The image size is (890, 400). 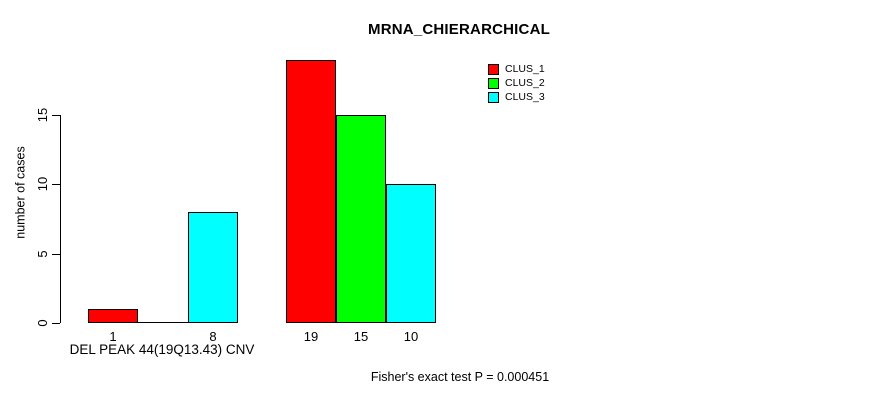 I want to click on bar-clus_2-group2, so click(x=361, y=219).